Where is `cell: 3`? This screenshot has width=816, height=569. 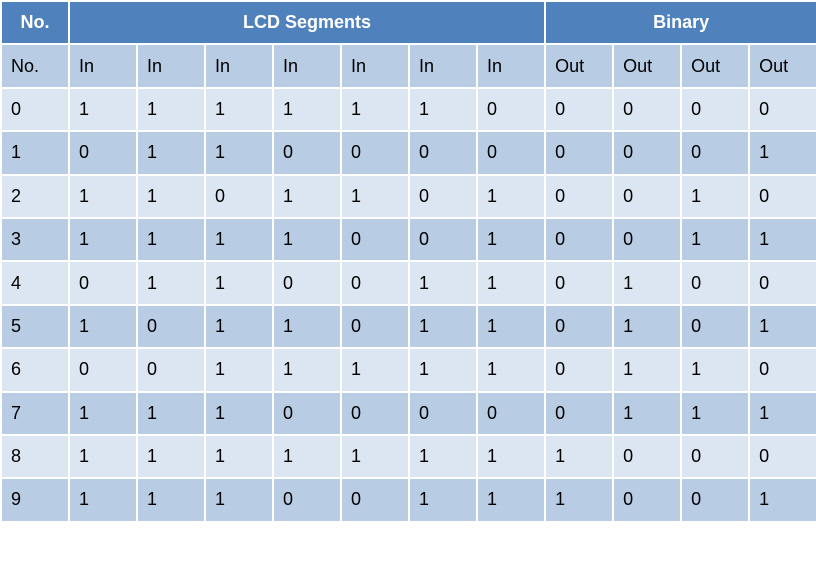
cell: 3 is located at coordinates (35, 239).